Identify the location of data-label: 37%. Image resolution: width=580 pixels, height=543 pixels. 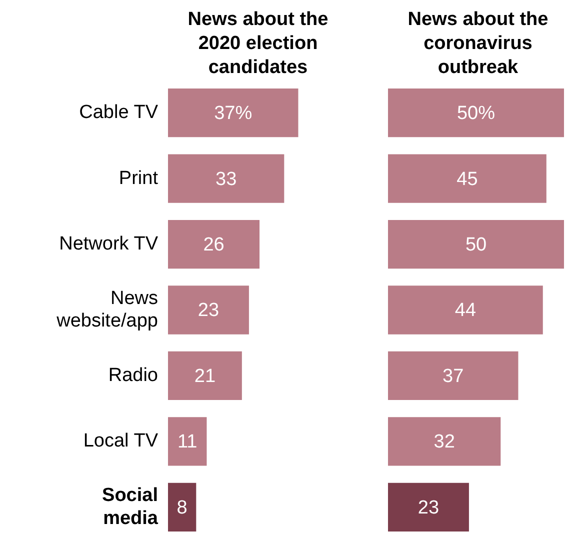
(233, 113).